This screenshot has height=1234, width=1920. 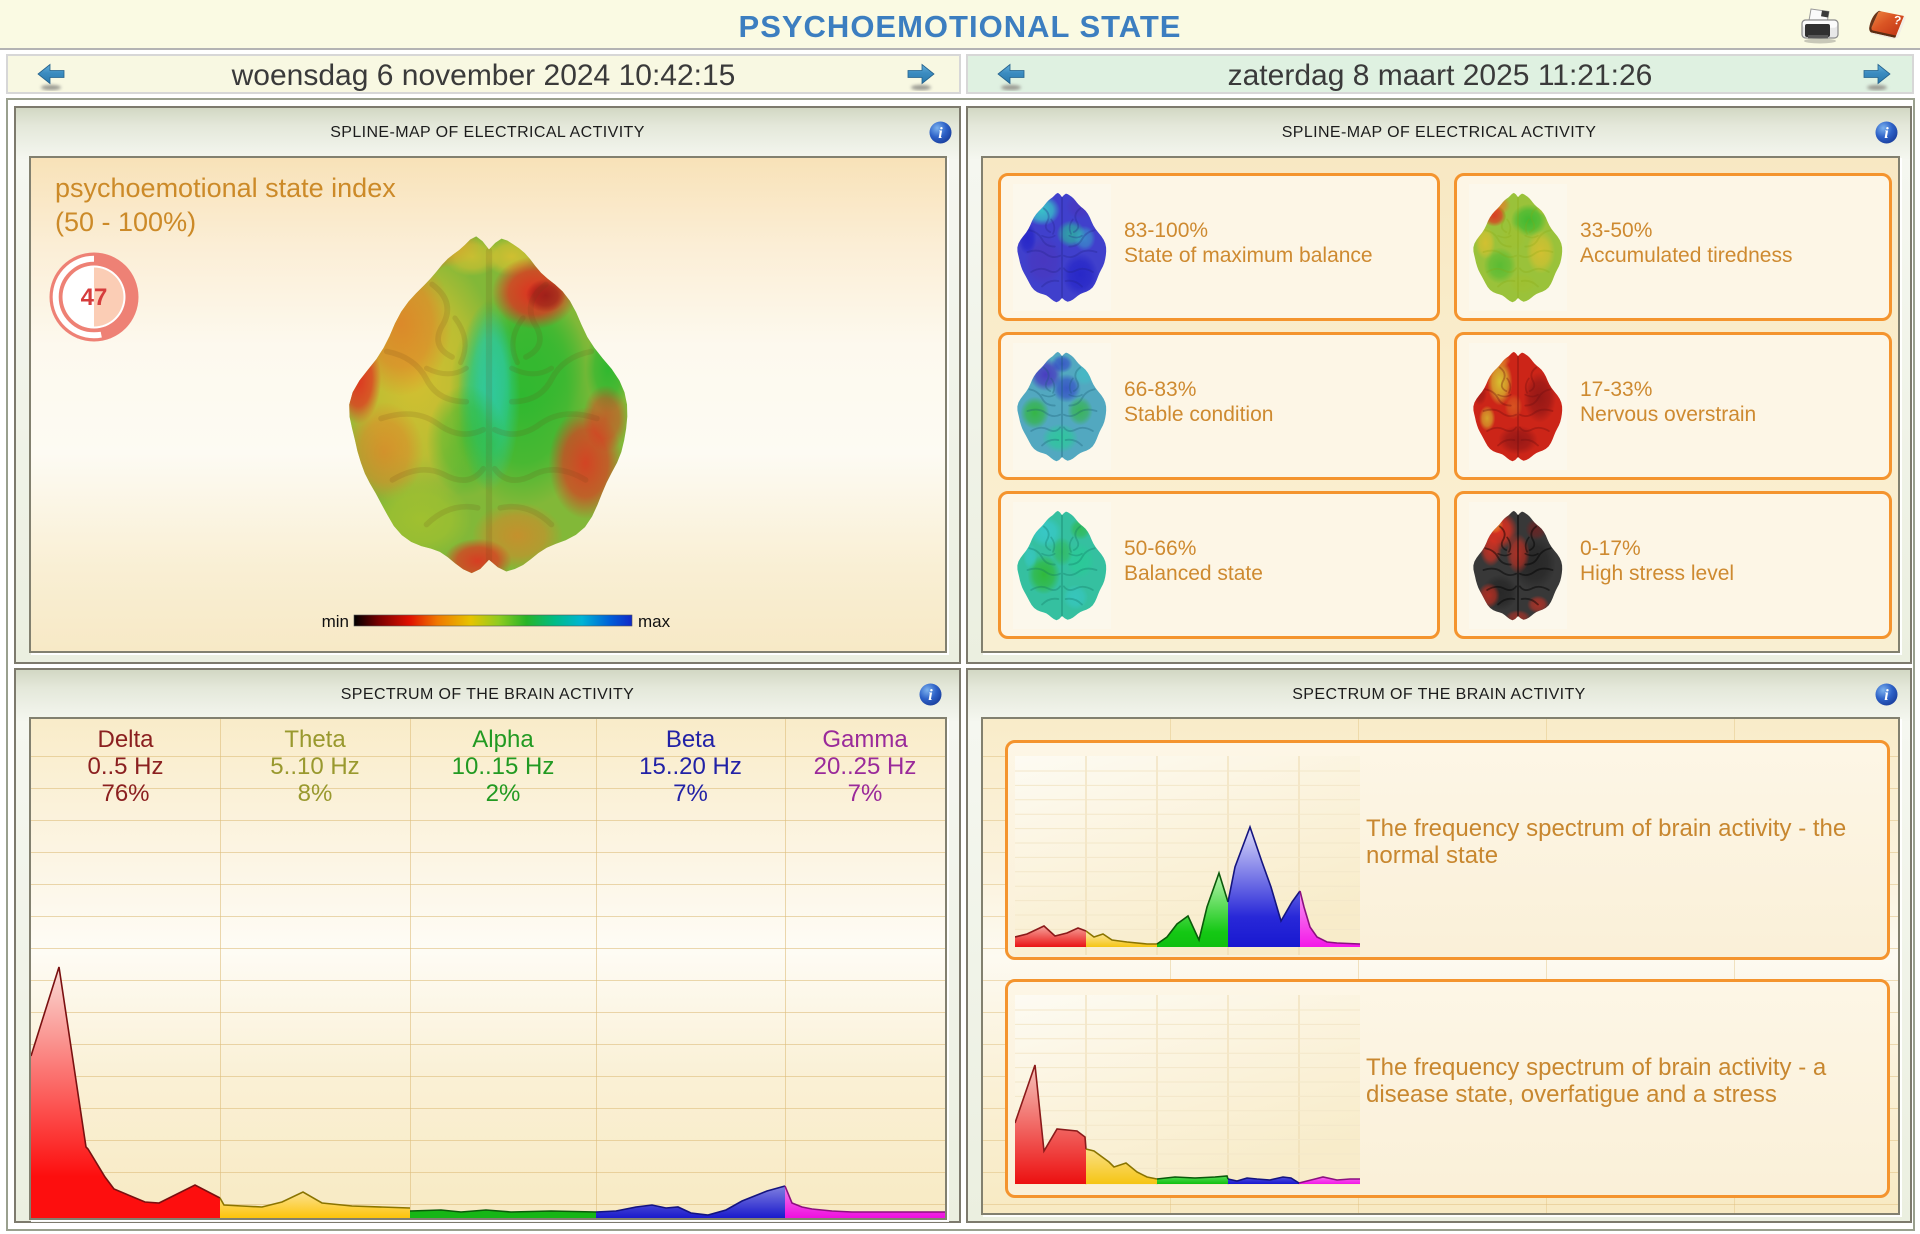 I want to click on svg-text: max, so click(x=654, y=621).